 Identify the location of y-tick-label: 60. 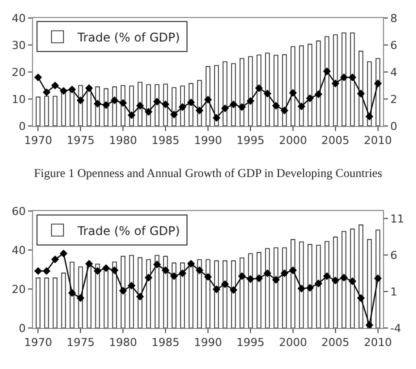
(19, 211).